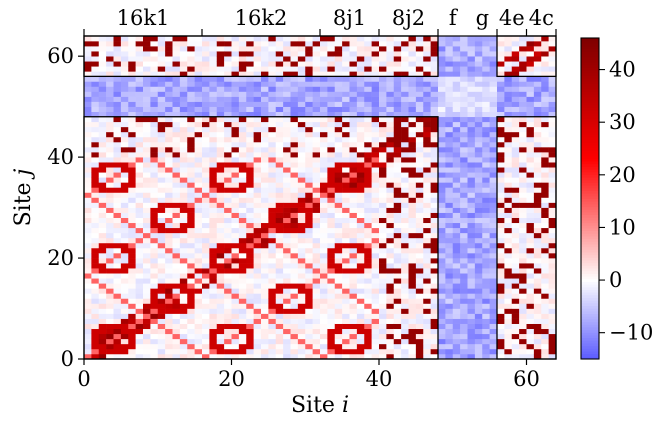 The height and width of the screenshot is (430, 654). I want to click on y-axis-label: Site j, so click(23, 197).